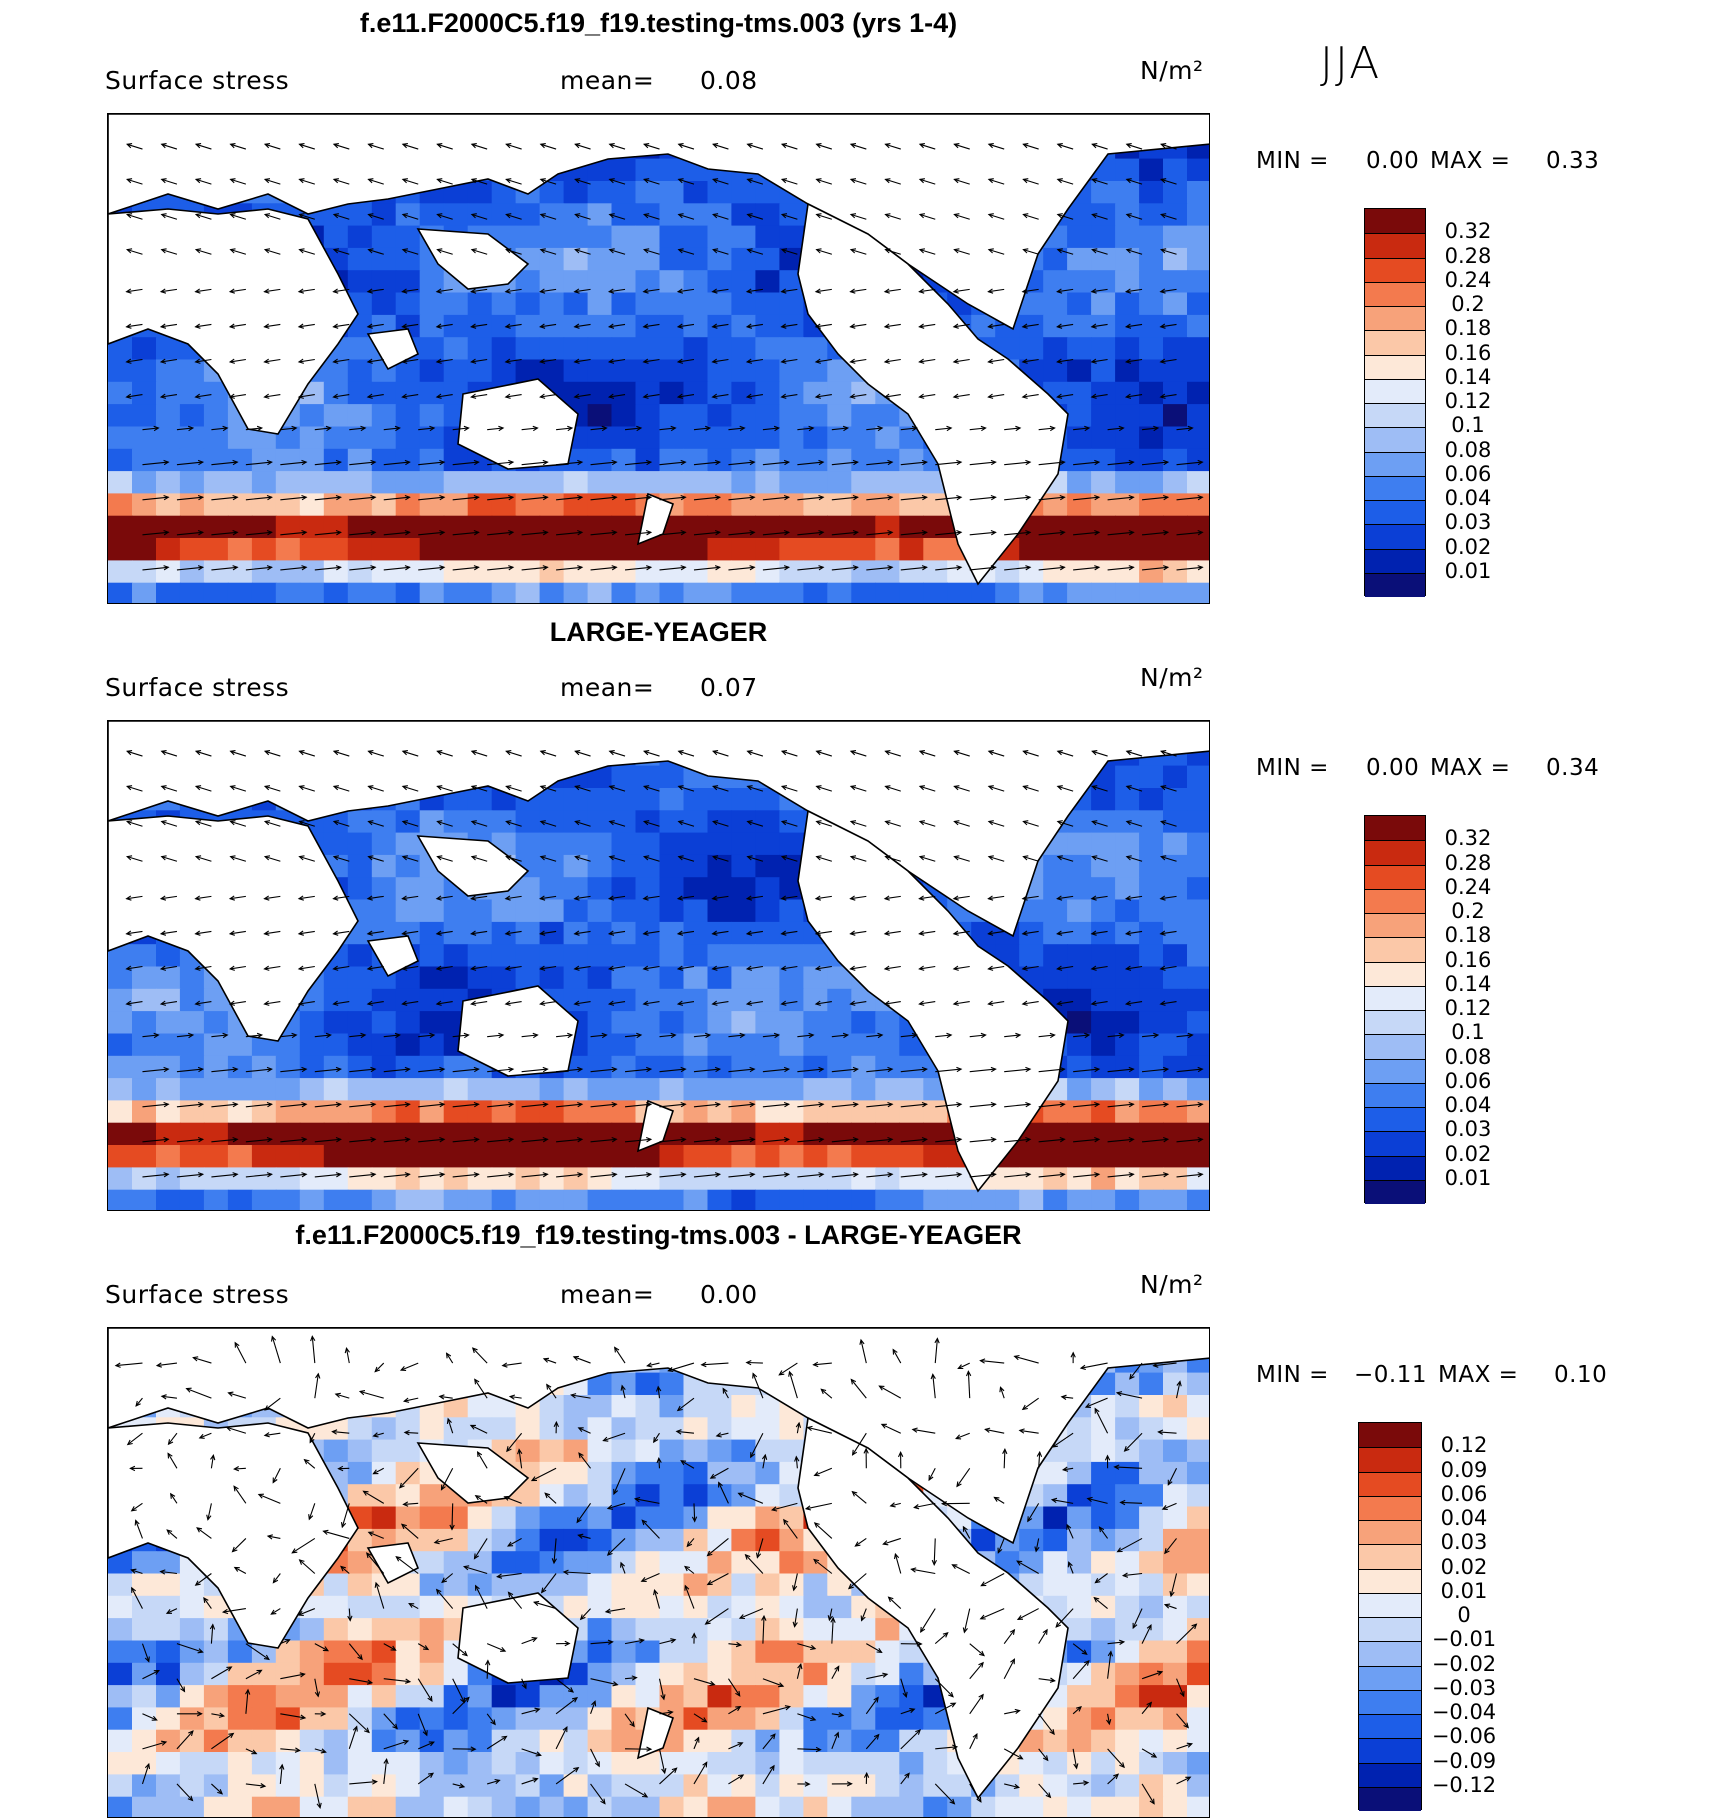 The image size is (1710, 1819). Describe the element at coordinates (729, 1294) in the screenshot. I see `panel-3-mean-value: 0.00` at that location.